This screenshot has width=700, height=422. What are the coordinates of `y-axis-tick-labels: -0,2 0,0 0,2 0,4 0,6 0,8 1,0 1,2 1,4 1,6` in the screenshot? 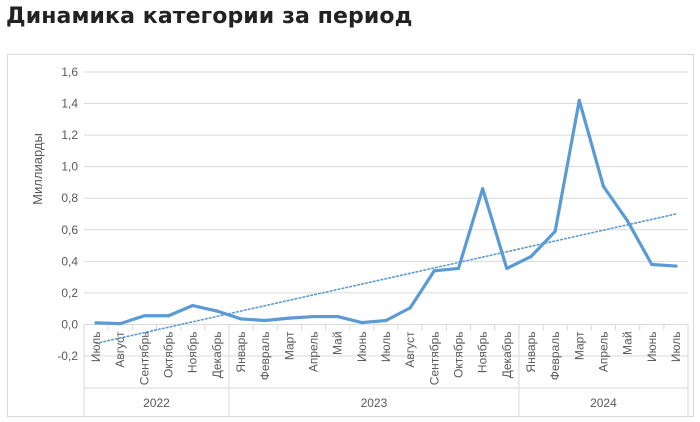 It's located at (67, 214).